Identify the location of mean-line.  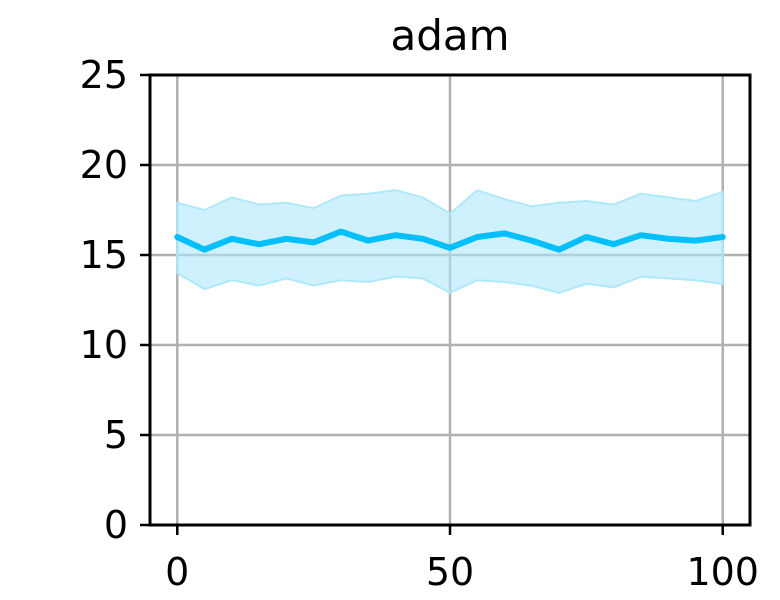
(450, 240).